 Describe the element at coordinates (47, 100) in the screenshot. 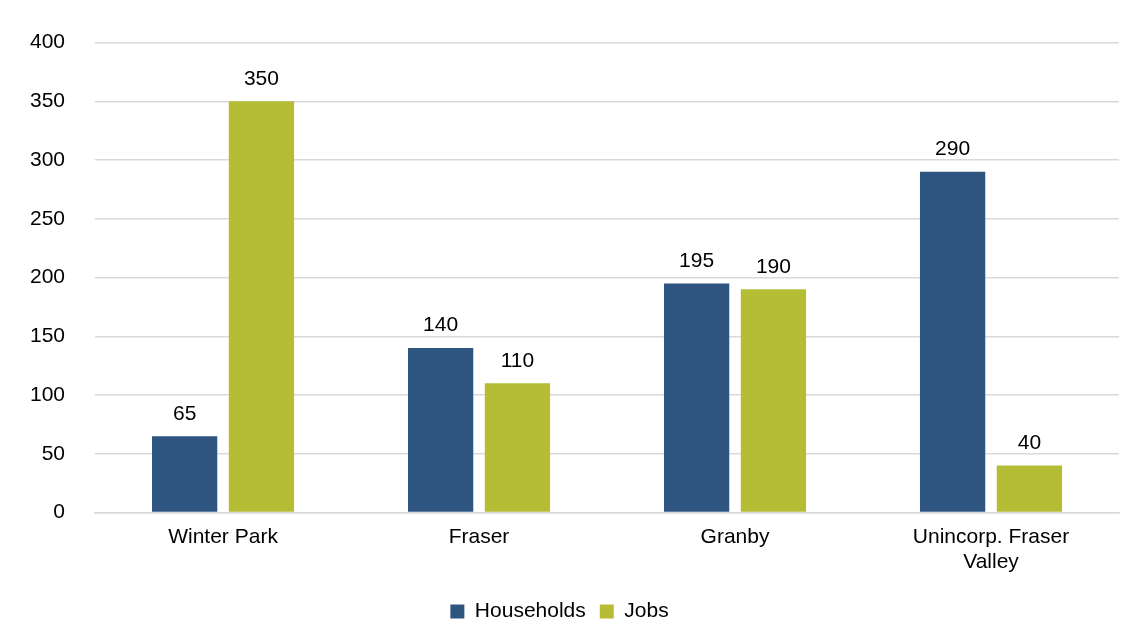

I see `y-tick-label: 350` at that location.